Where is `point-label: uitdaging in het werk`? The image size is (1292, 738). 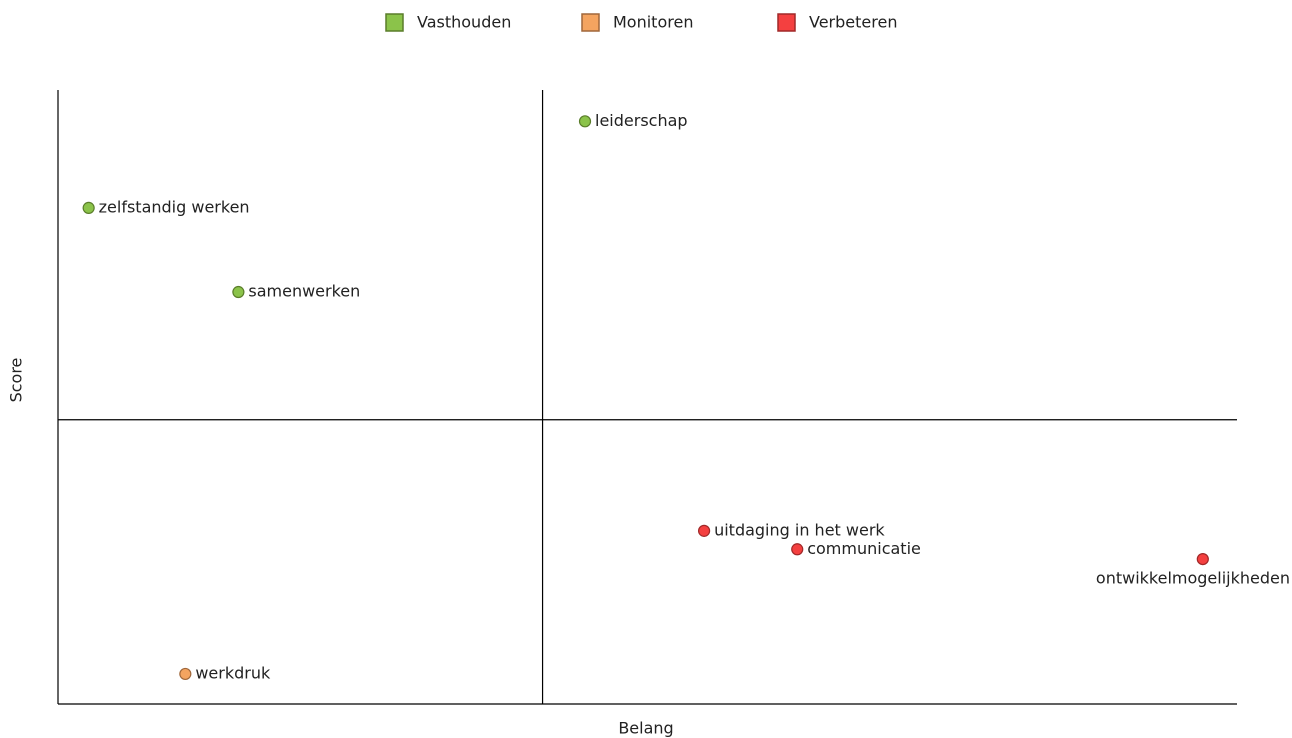 point-label: uitdaging in het werk is located at coordinates (799, 529).